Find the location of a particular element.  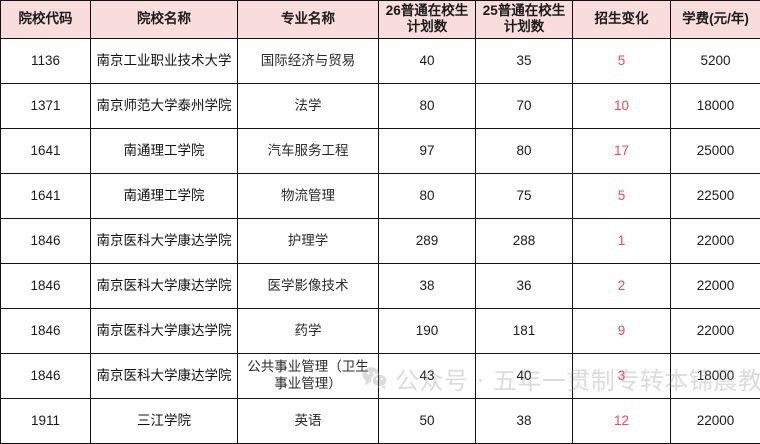

cell-plan26: 38 is located at coordinates (427, 285).